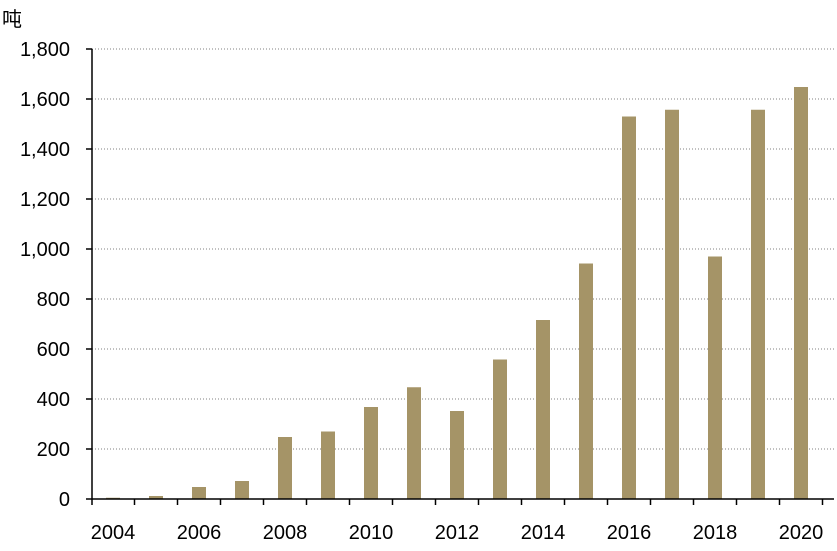 This screenshot has height=551, width=837. What do you see at coordinates (801, 293) in the screenshot?
I see `bar-2020` at bounding box center [801, 293].